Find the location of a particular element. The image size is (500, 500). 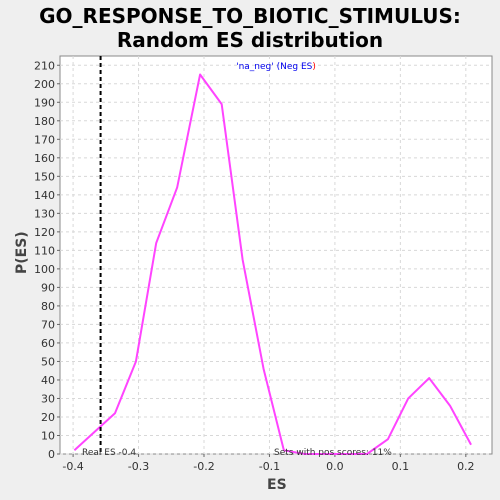

x-tick-label: -0.4 is located at coordinates (72, 466).